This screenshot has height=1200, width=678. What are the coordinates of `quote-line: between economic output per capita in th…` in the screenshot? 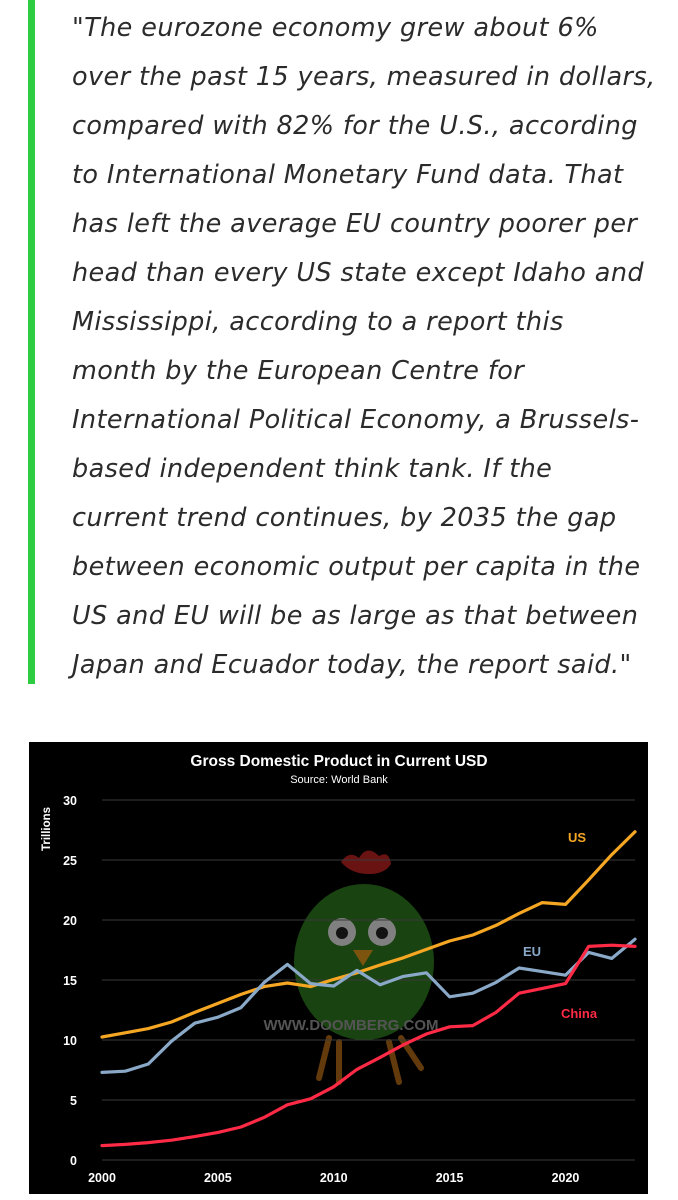 It's located at (356, 567).